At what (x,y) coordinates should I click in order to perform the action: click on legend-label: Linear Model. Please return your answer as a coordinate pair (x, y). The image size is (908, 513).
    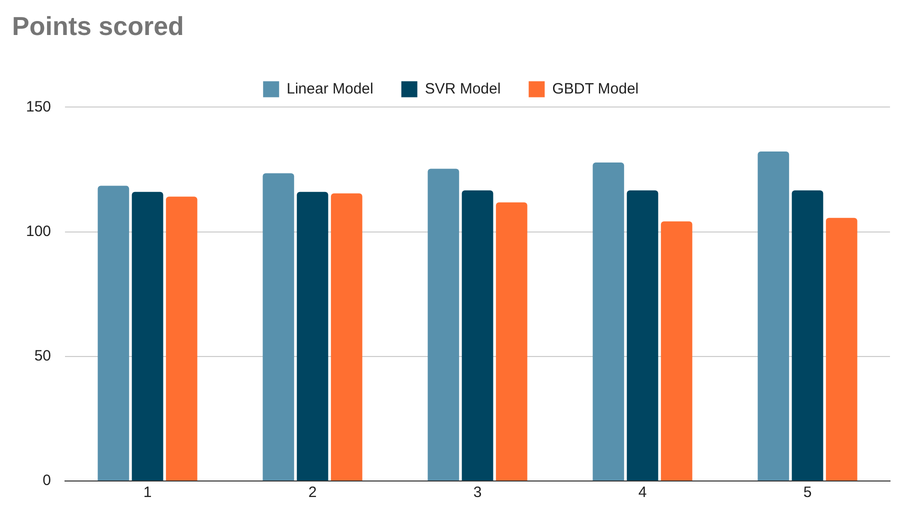
    Looking at the image, I should click on (330, 89).